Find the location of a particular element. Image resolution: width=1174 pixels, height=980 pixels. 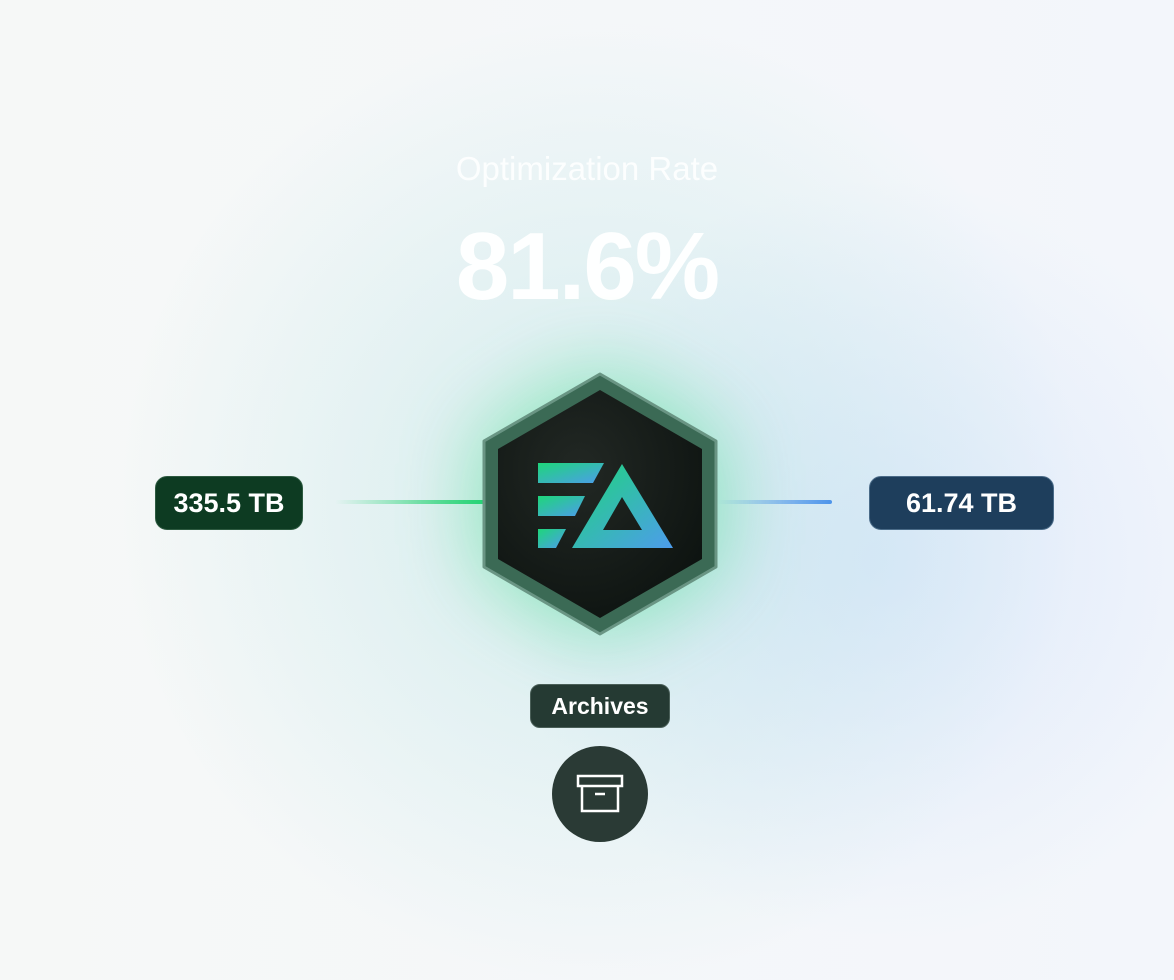

metric-value: 81.6% is located at coordinates (587, 266).